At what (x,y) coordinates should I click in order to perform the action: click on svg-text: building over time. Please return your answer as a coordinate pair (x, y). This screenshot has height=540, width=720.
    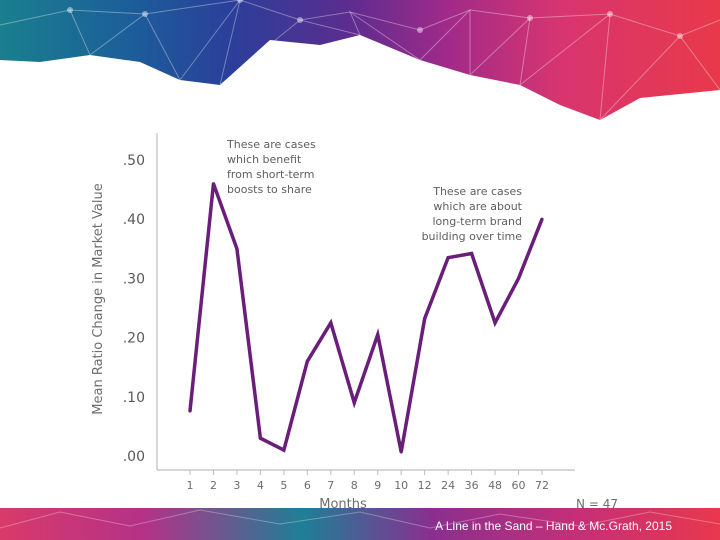
    Looking at the image, I should click on (472, 236).